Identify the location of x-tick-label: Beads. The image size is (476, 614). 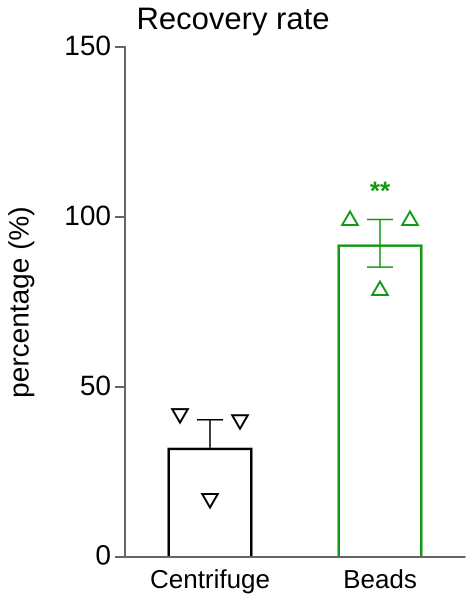
(380, 579).